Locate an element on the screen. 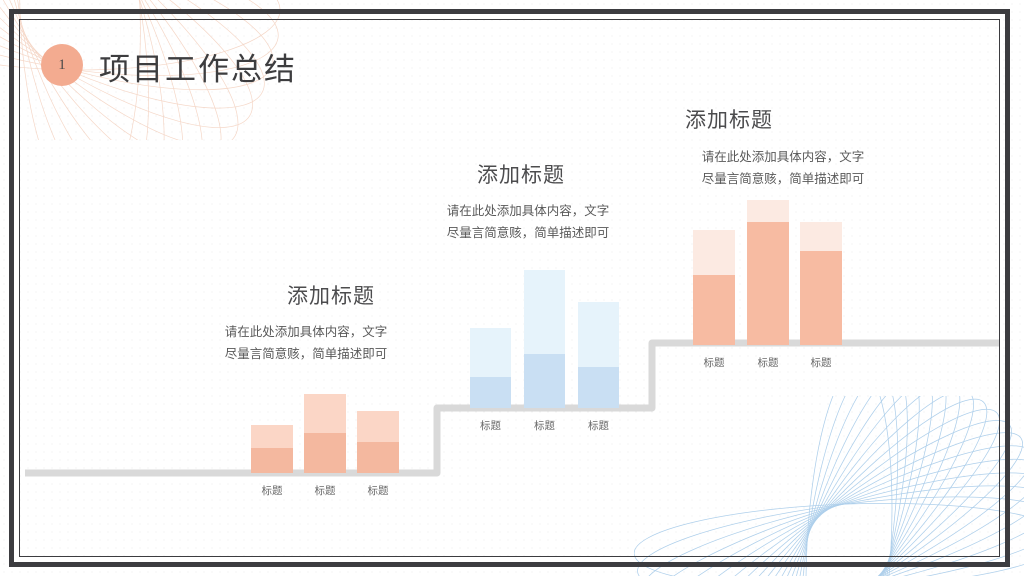  group-middle-body-line1: 请在此处添加具体内容，文字 is located at coordinates (528, 211).